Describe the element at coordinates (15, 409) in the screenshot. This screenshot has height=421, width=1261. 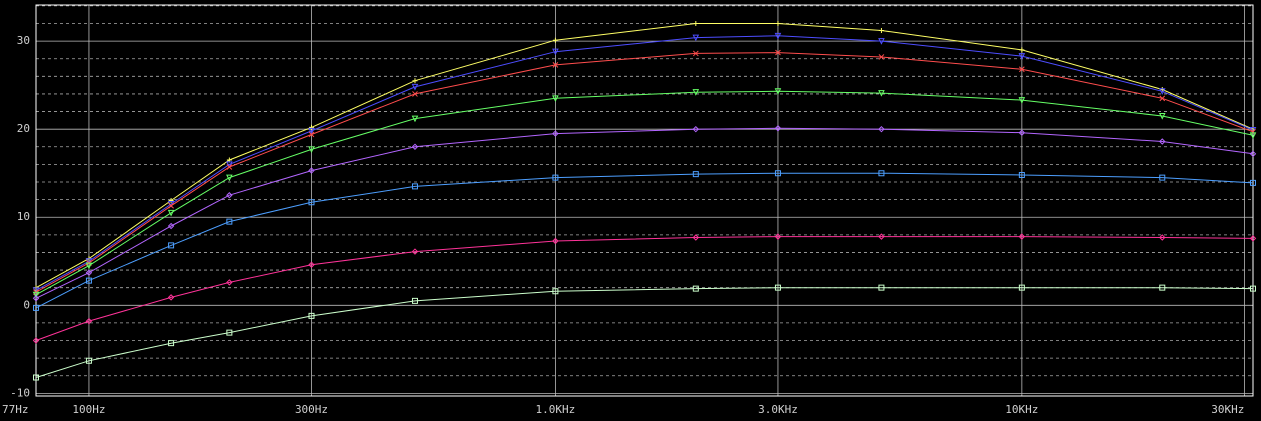
I see `x-tick-label: 77Hz` at that location.